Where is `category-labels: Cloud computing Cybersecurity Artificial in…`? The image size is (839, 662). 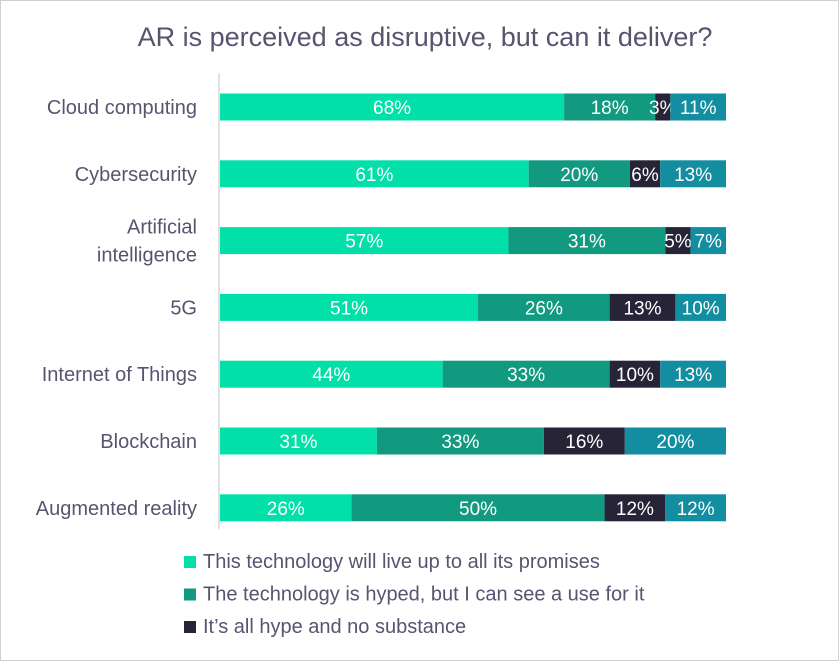 category-labels: Cloud computing Cybersecurity Artificial in… is located at coordinates (116, 308).